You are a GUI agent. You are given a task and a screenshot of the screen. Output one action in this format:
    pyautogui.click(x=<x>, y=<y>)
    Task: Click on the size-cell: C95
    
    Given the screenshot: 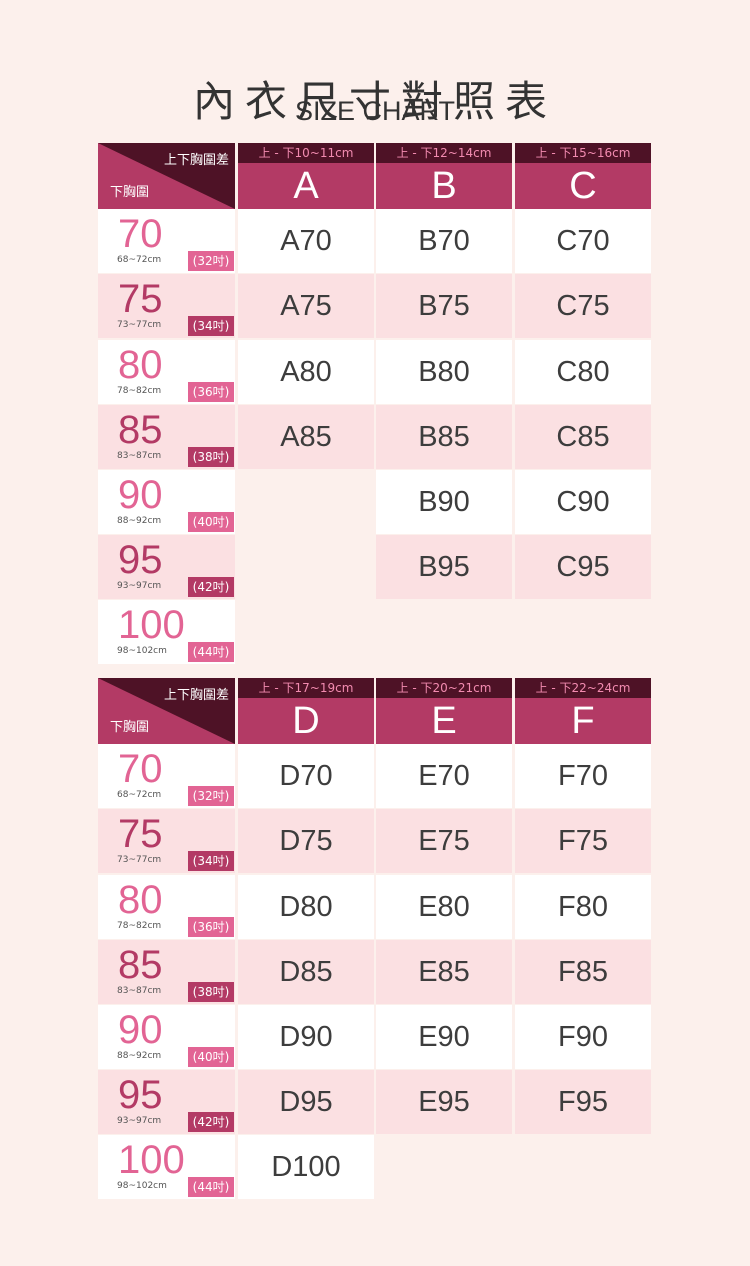 What is the action you would take?
    pyautogui.click(x=583, y=567)
    